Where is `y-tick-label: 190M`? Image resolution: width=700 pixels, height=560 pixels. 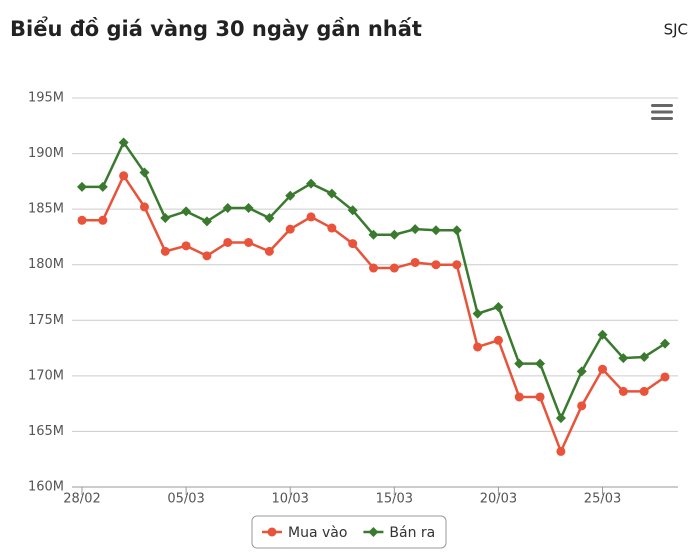
y-tick-label: 190M is located at coordinates (46, 153).